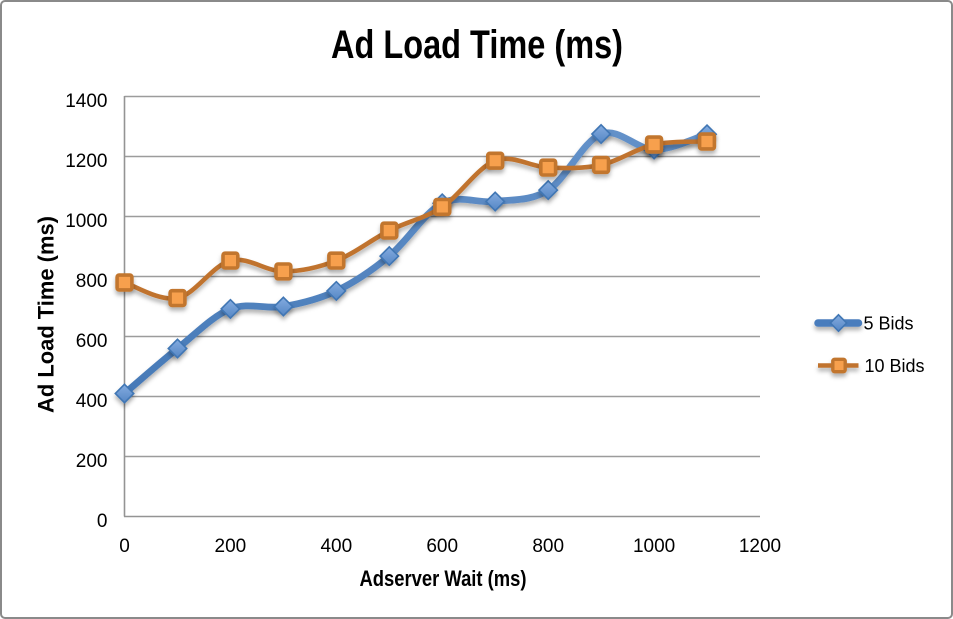  Describe the element at coordinates (895, 366) in the screenshot. I see `svg-text: 10 Bids` at that location.